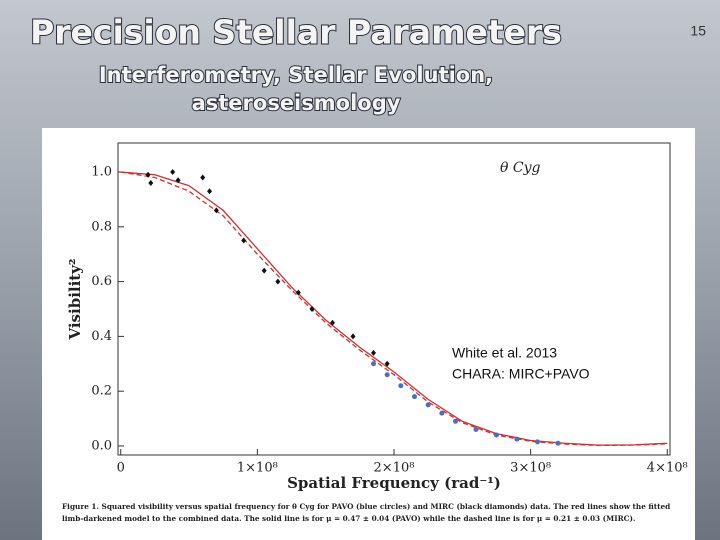  I want to click on annotation: CHARA: MIRC+PAVO, so click(521, 374).